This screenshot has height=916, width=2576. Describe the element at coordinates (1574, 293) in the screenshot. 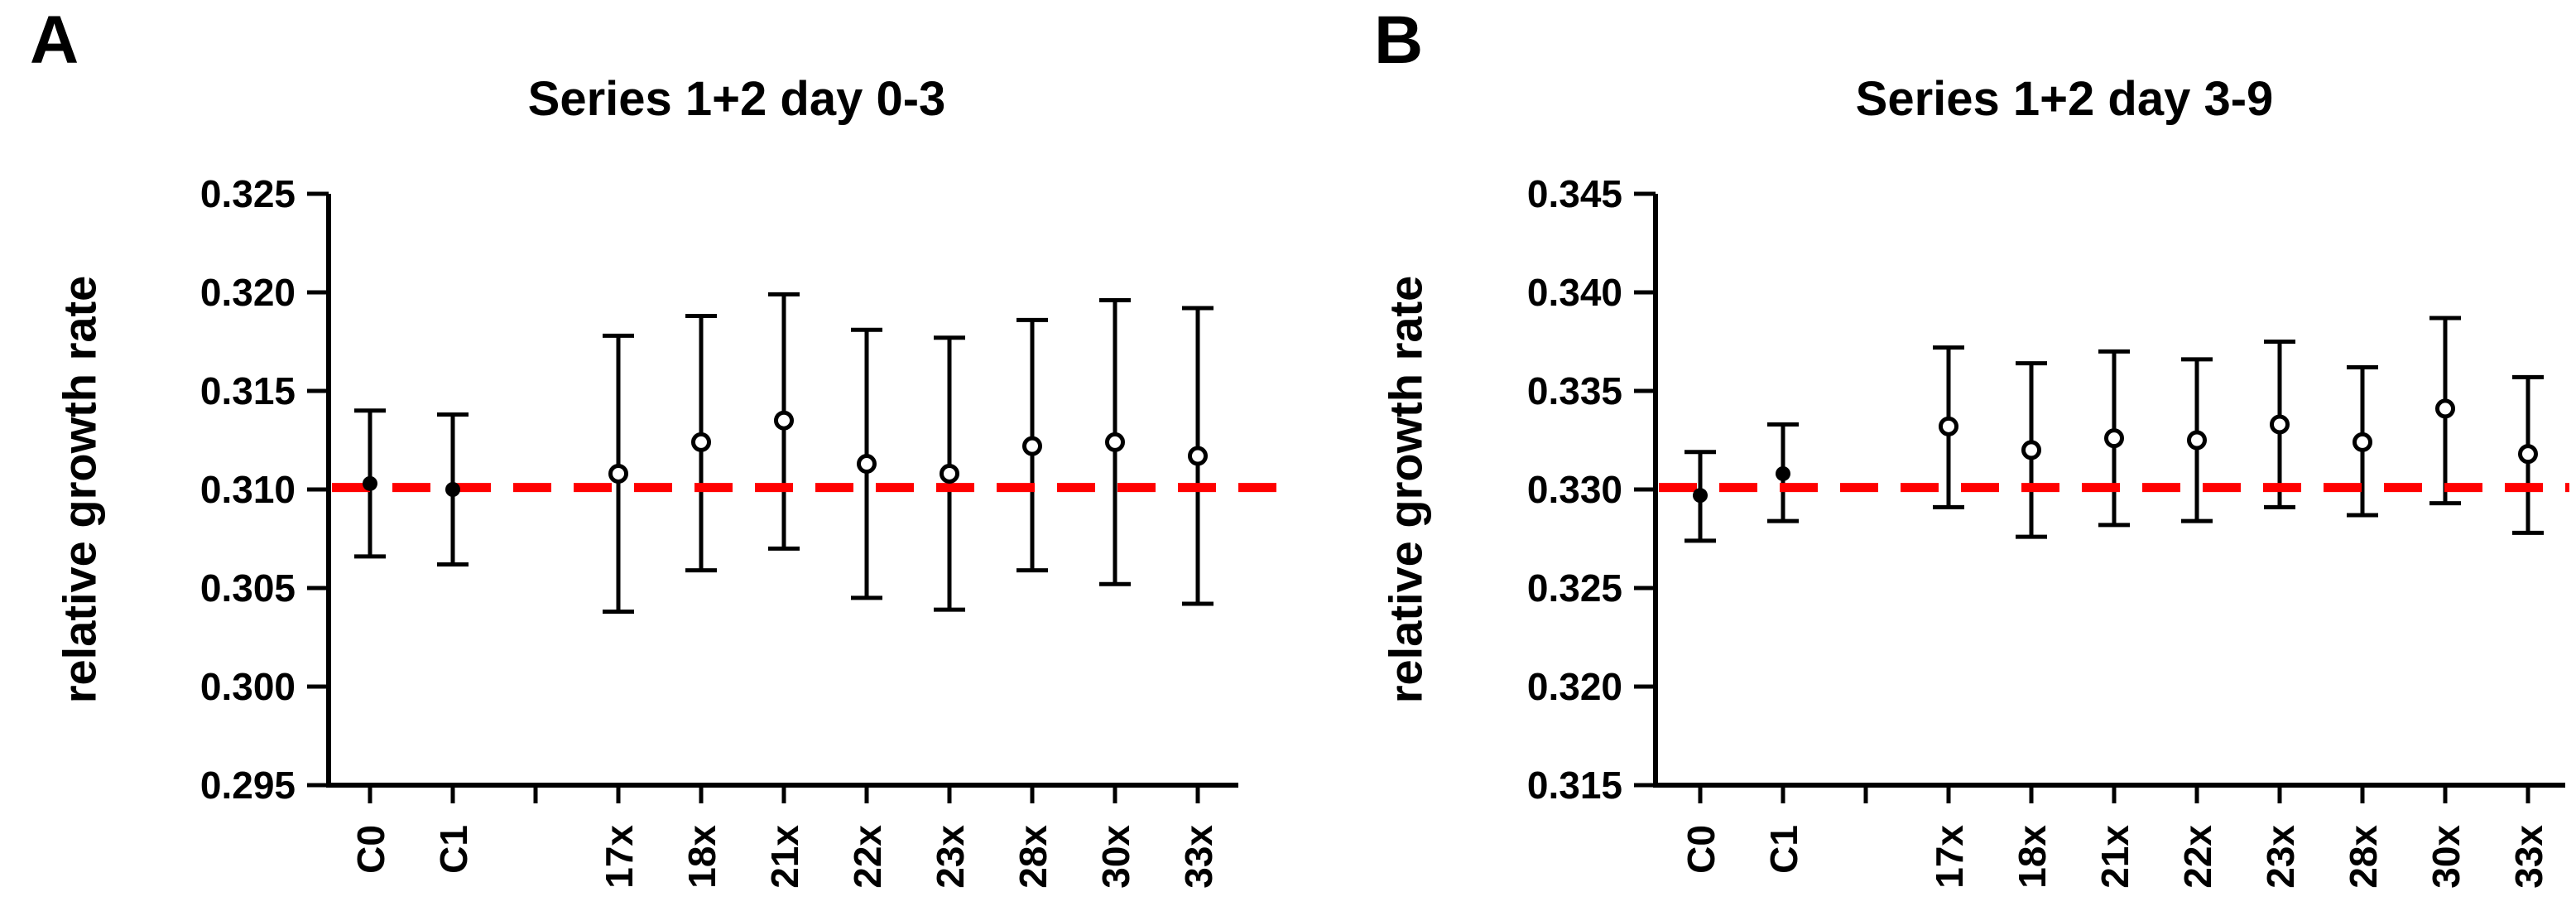

I see `y-tick-label: 0.340` at that location.